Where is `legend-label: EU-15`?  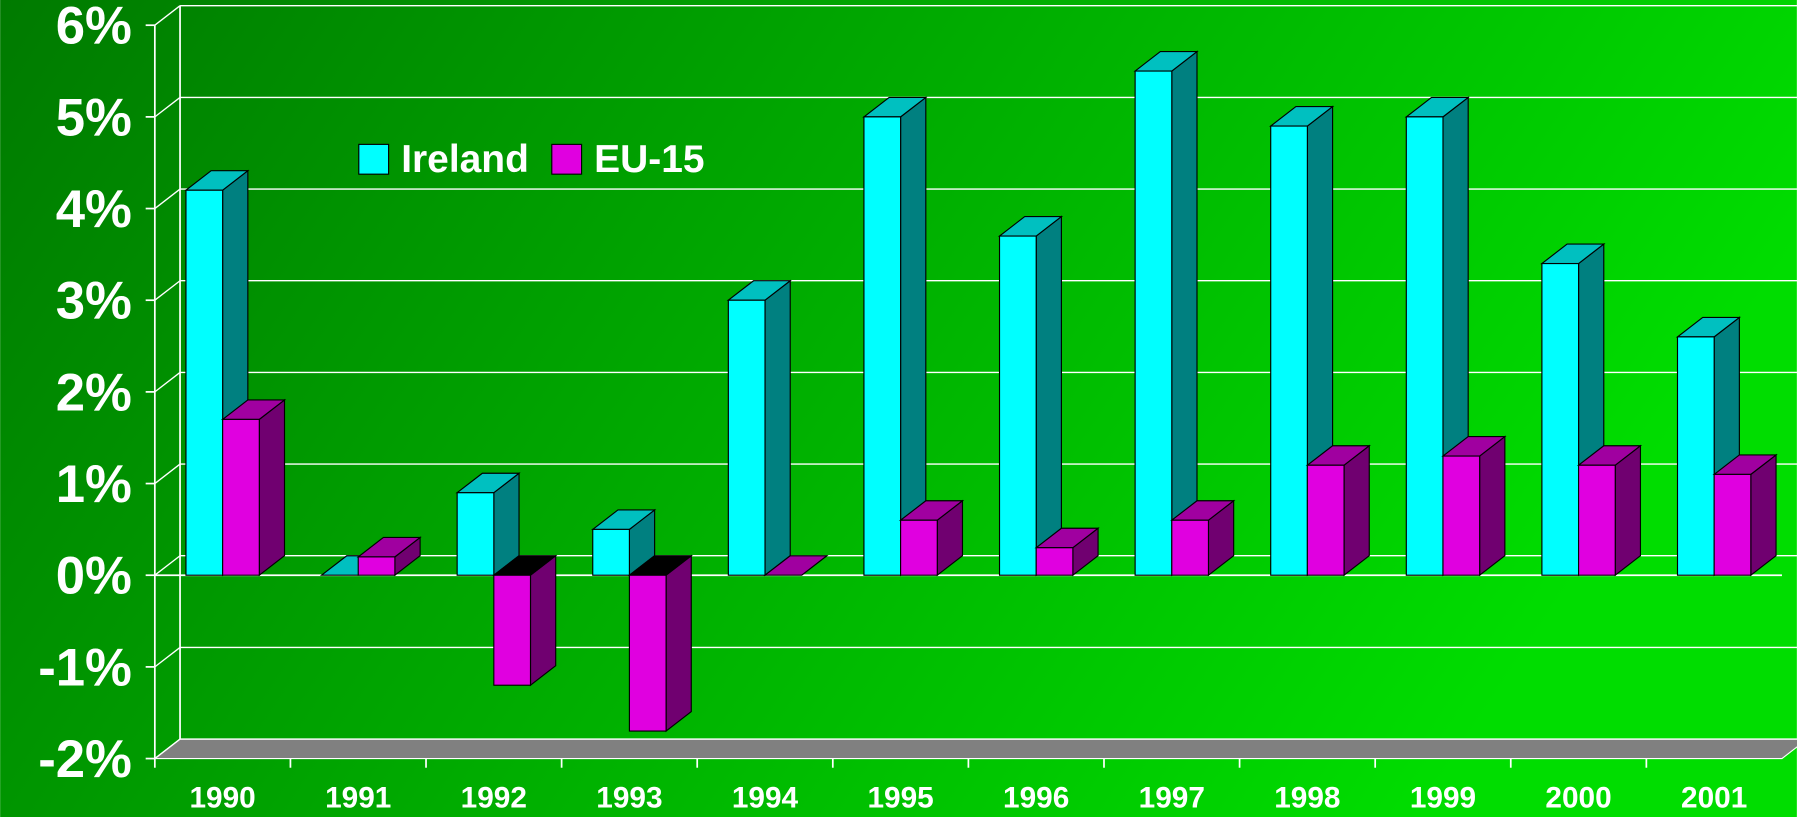 legend-label: EU-15 is located at coordinates (649, 159).